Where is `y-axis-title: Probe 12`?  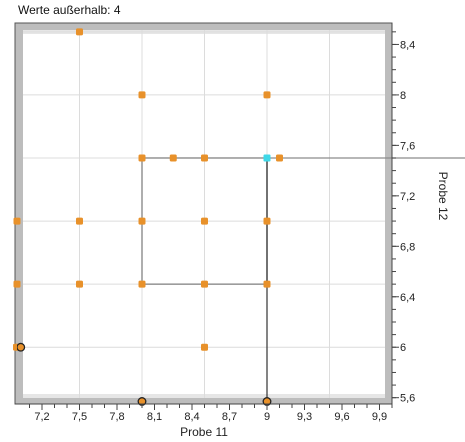 y-axis-title: Probe 12 is located at coordinates (443, 196).